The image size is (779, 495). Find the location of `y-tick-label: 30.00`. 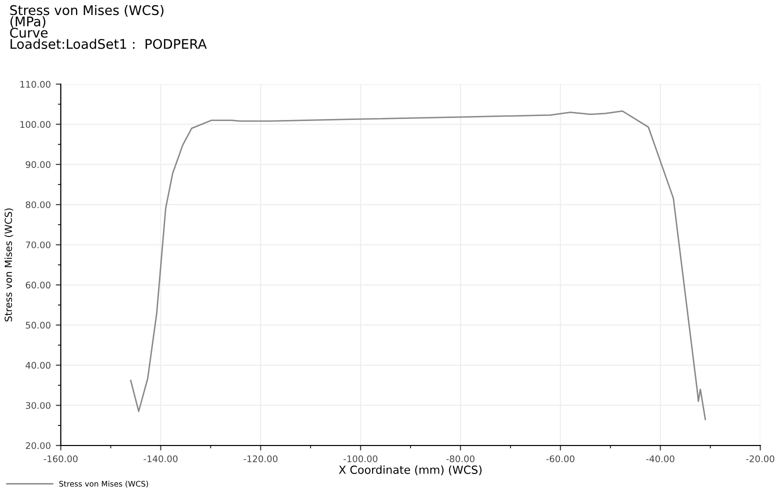

y-tick-label: 30.00 is located at coordinates (38, 405).